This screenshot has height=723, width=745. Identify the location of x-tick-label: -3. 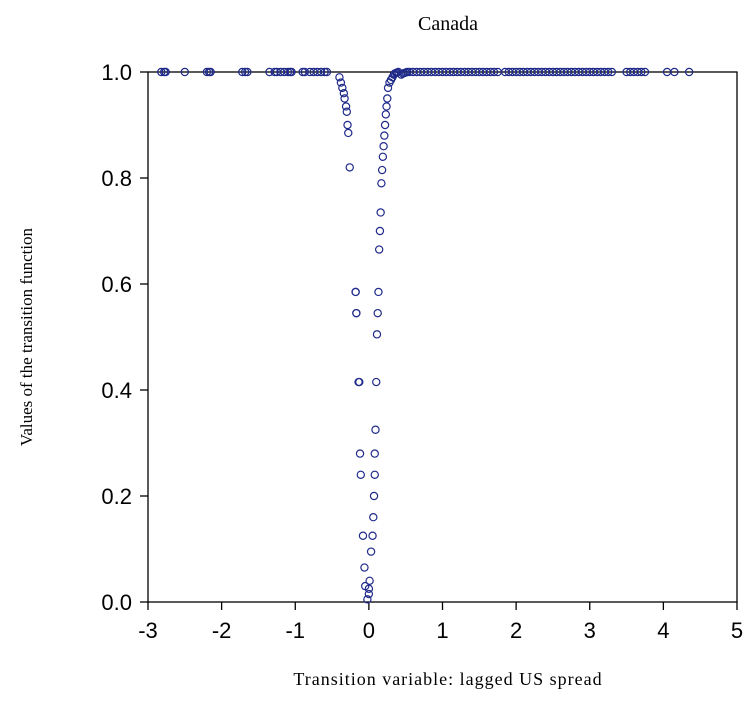
(148, 630).